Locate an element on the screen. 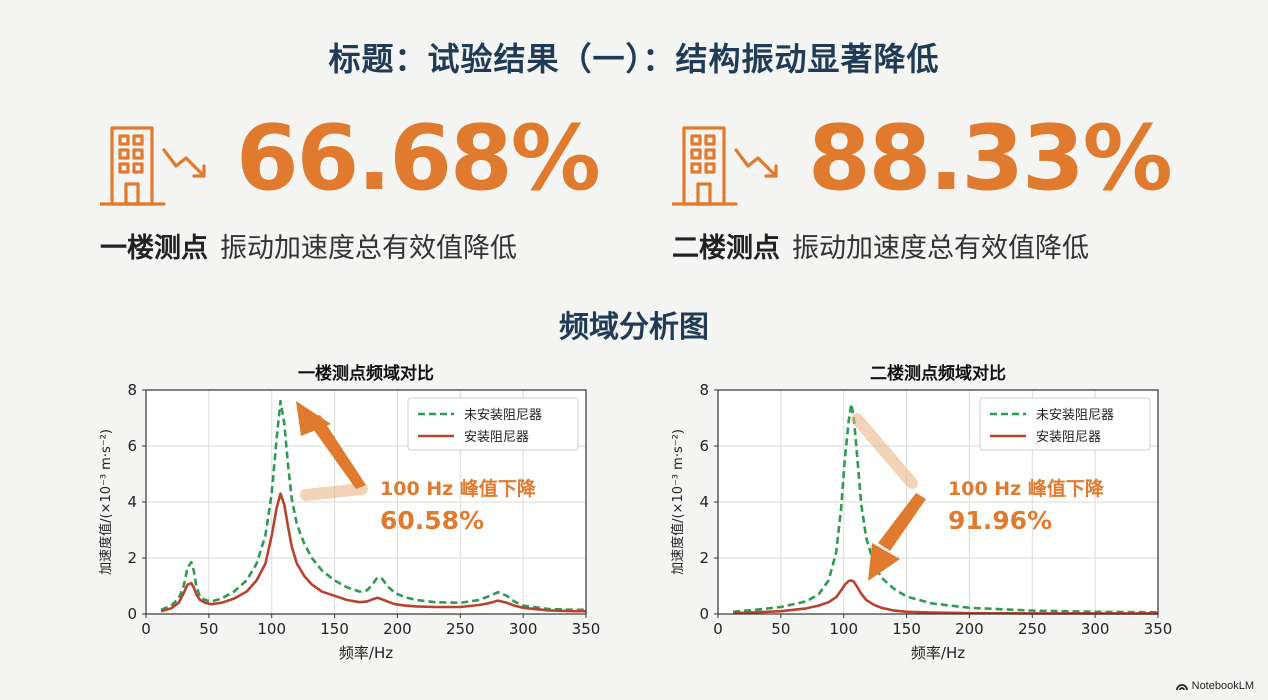 The width and height of the screenshot is (1268, 700). stat-floor-2: 88.33% 二楼测点 振动加速度总有效值降低 is located at coordinates (952, 187).